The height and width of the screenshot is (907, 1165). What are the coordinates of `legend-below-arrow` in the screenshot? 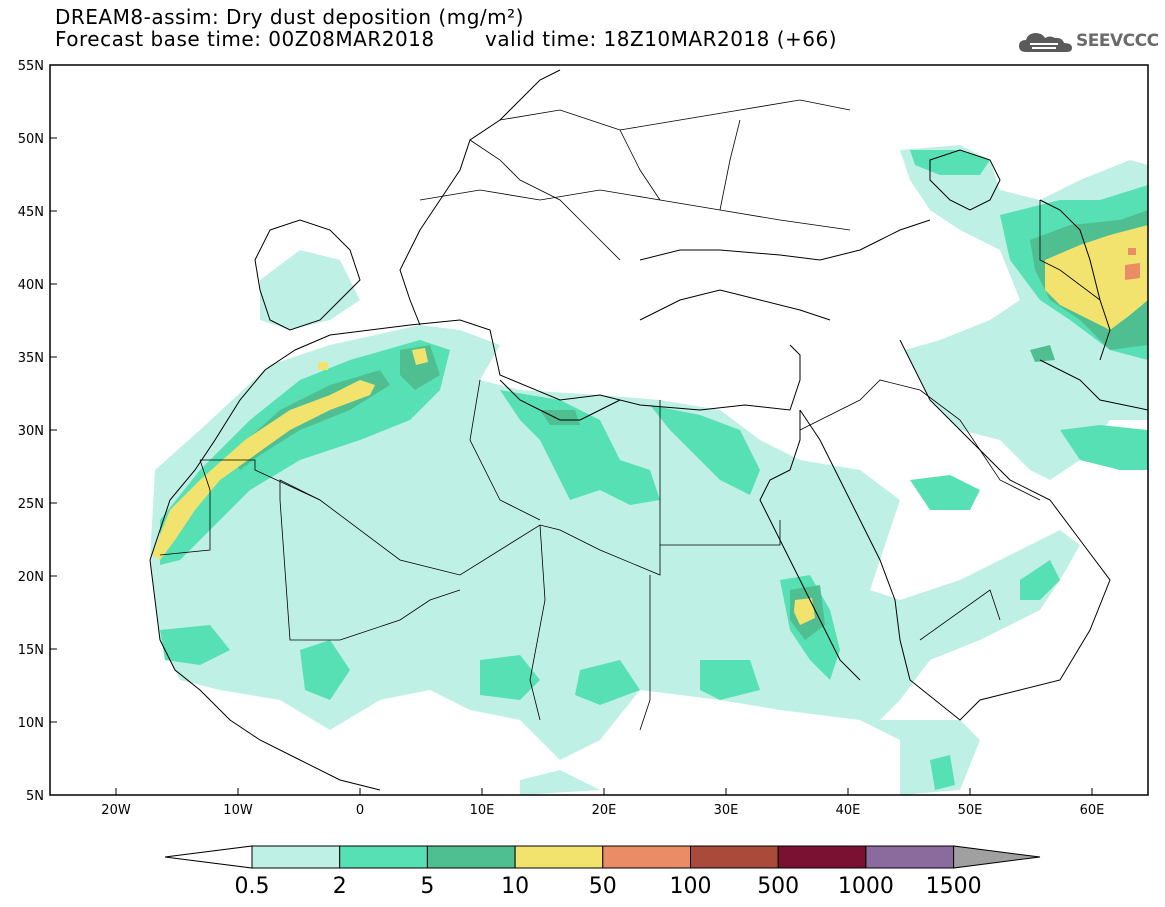 It's located at (208, 857).